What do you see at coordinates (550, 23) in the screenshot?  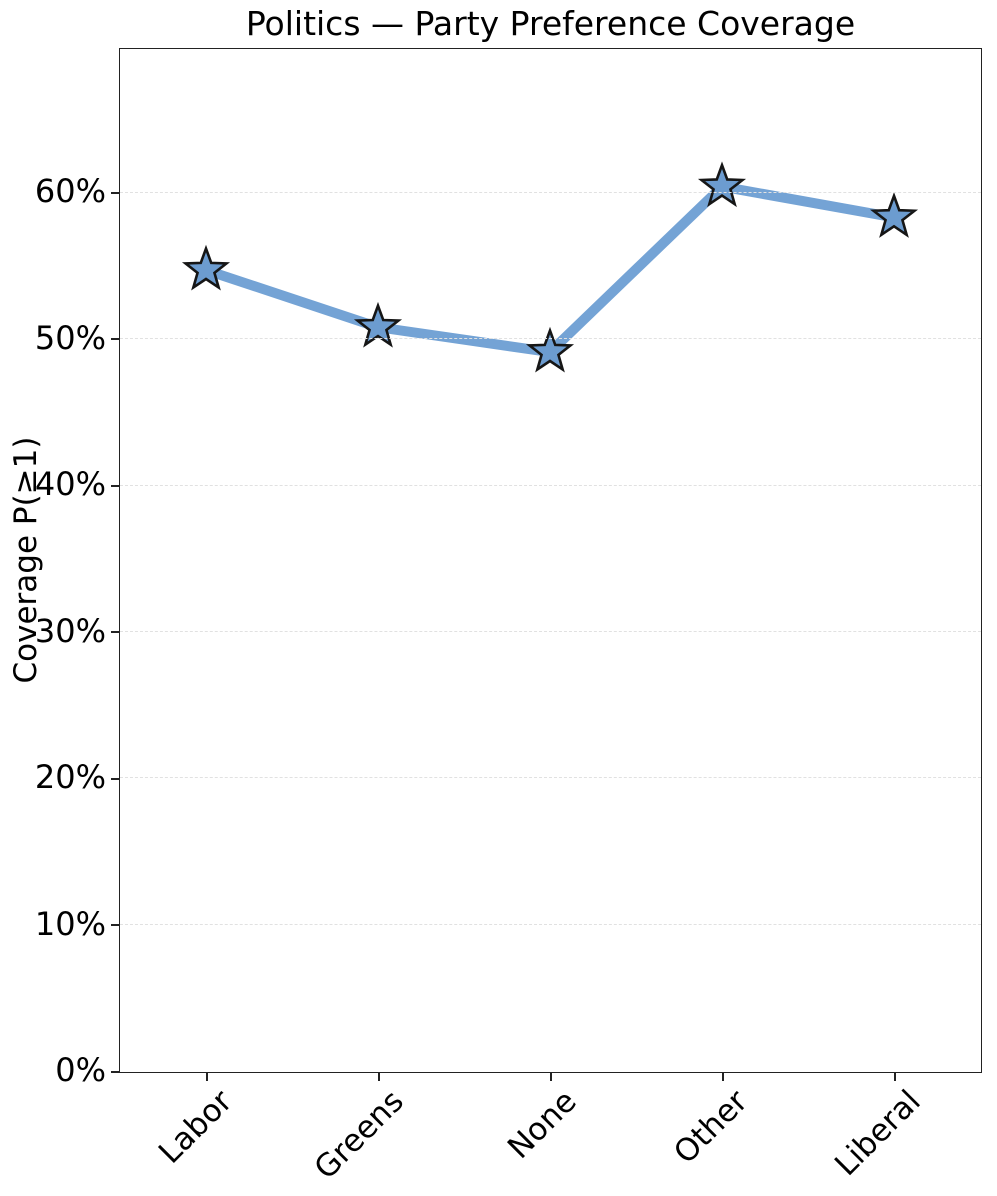 I see `chart-title: Politics — Party Preference Coverage` at bounding box center [550, 23].